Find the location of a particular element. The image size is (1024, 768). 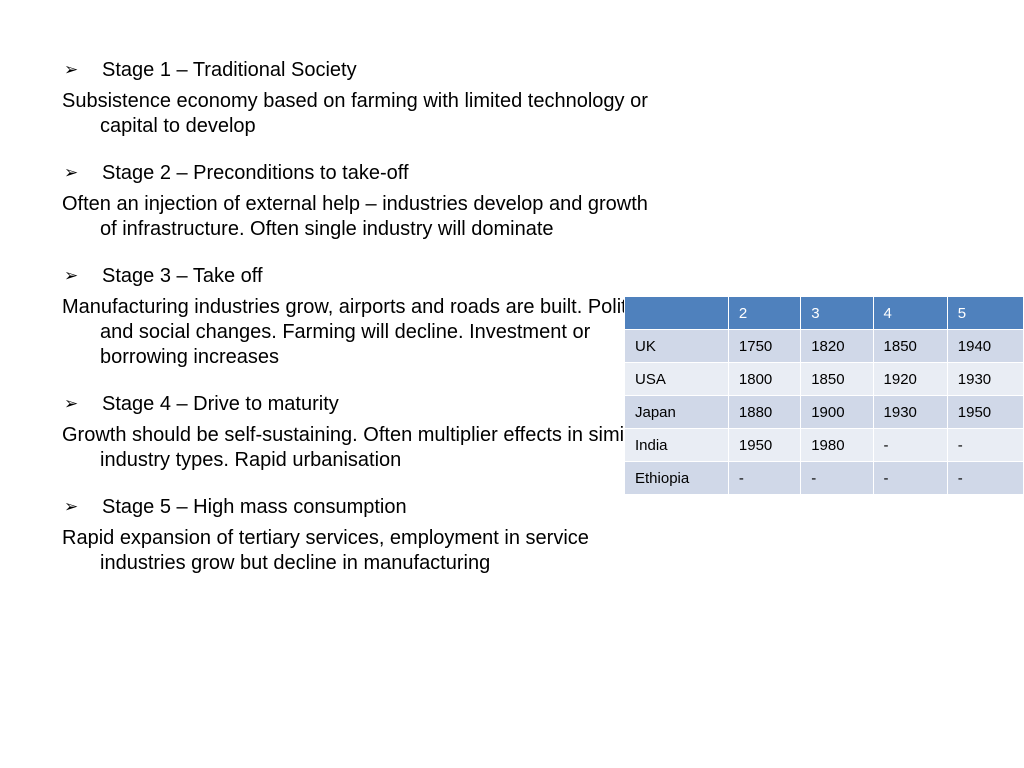

table-row: USA 1800 1850 1920 1930 is located at coordinates (824, 379).